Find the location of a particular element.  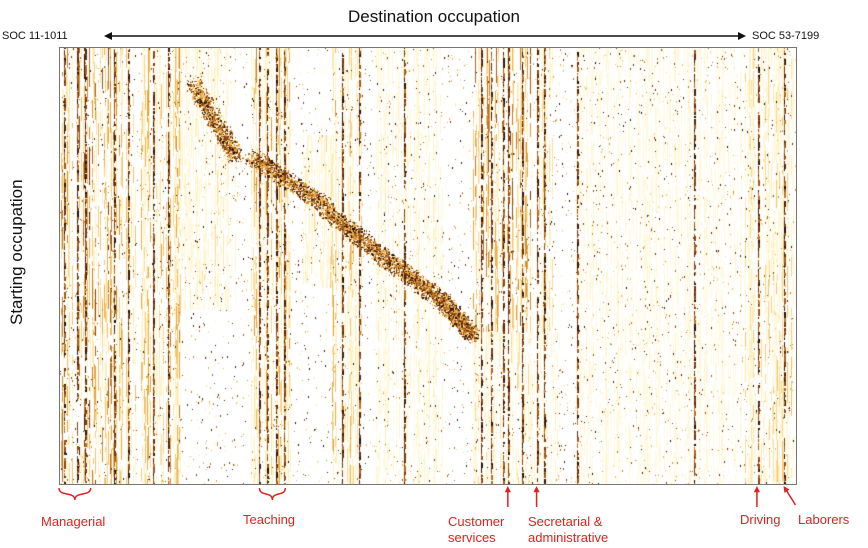

managerial-bracket is located at coordinates (75, 494).